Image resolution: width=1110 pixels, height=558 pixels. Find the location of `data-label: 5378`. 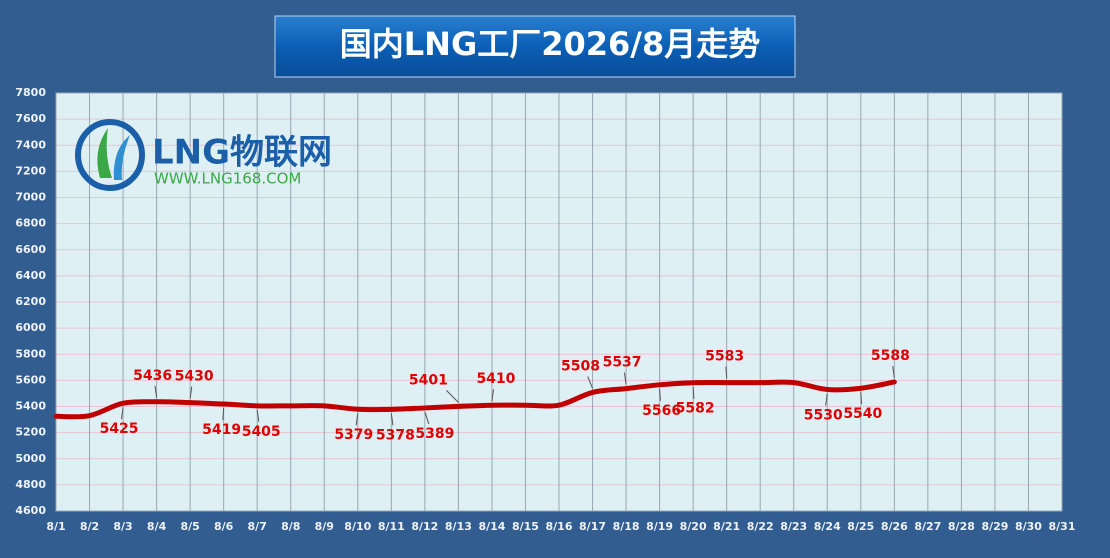

data-label: 5378 is located at coordinates (395, 435).